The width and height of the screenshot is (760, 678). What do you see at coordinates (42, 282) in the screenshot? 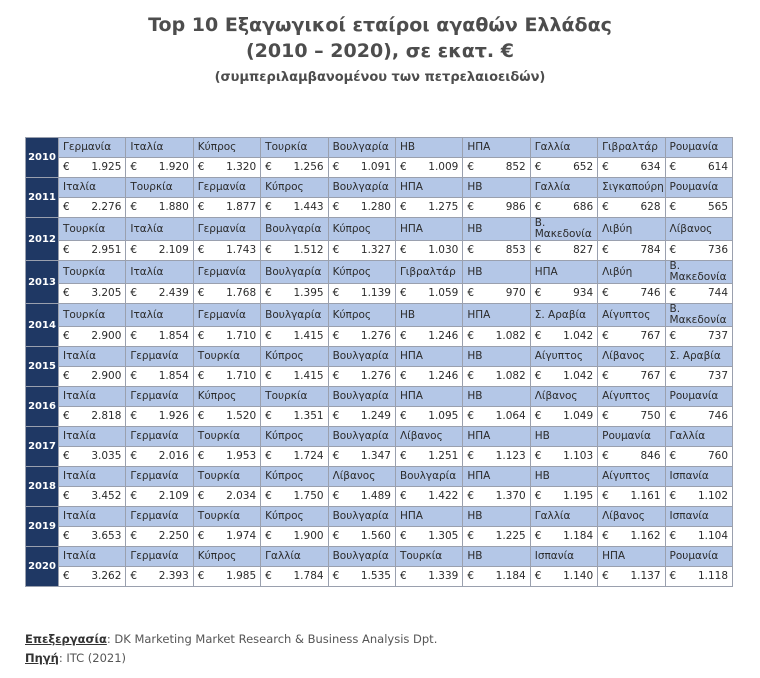
I see `year-label: 2013` at bounding box center [42, 282].